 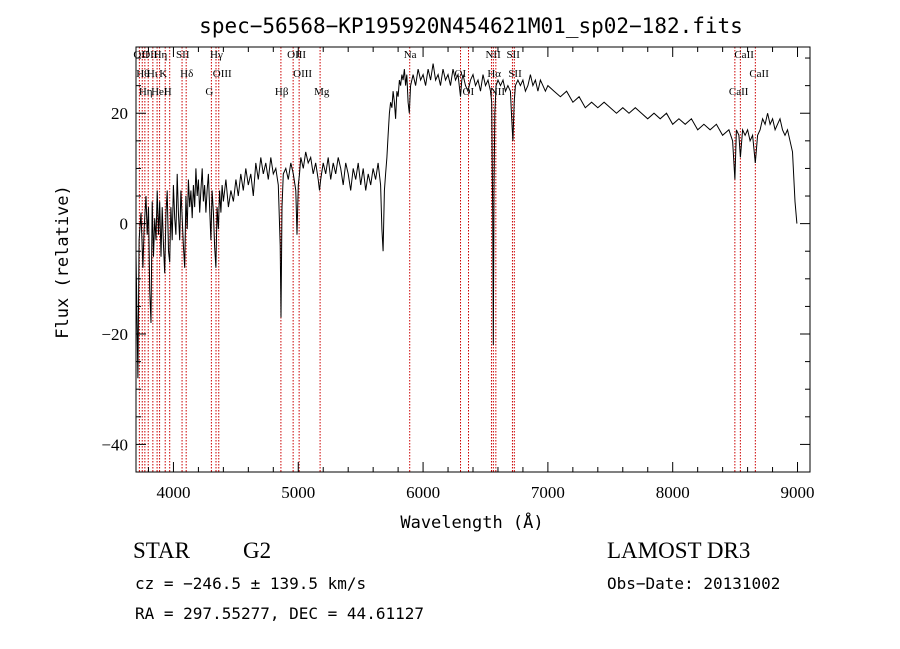 I want to click on object-subclass: G2, so click(x=257, y=550).